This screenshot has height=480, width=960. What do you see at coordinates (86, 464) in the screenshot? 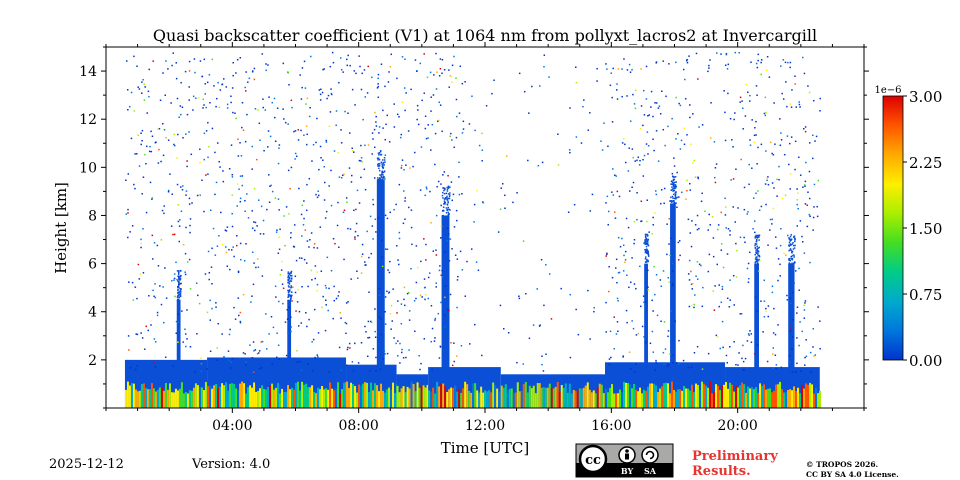
I see `date-label: 2025-12-12` at bounding box center [86, 464].